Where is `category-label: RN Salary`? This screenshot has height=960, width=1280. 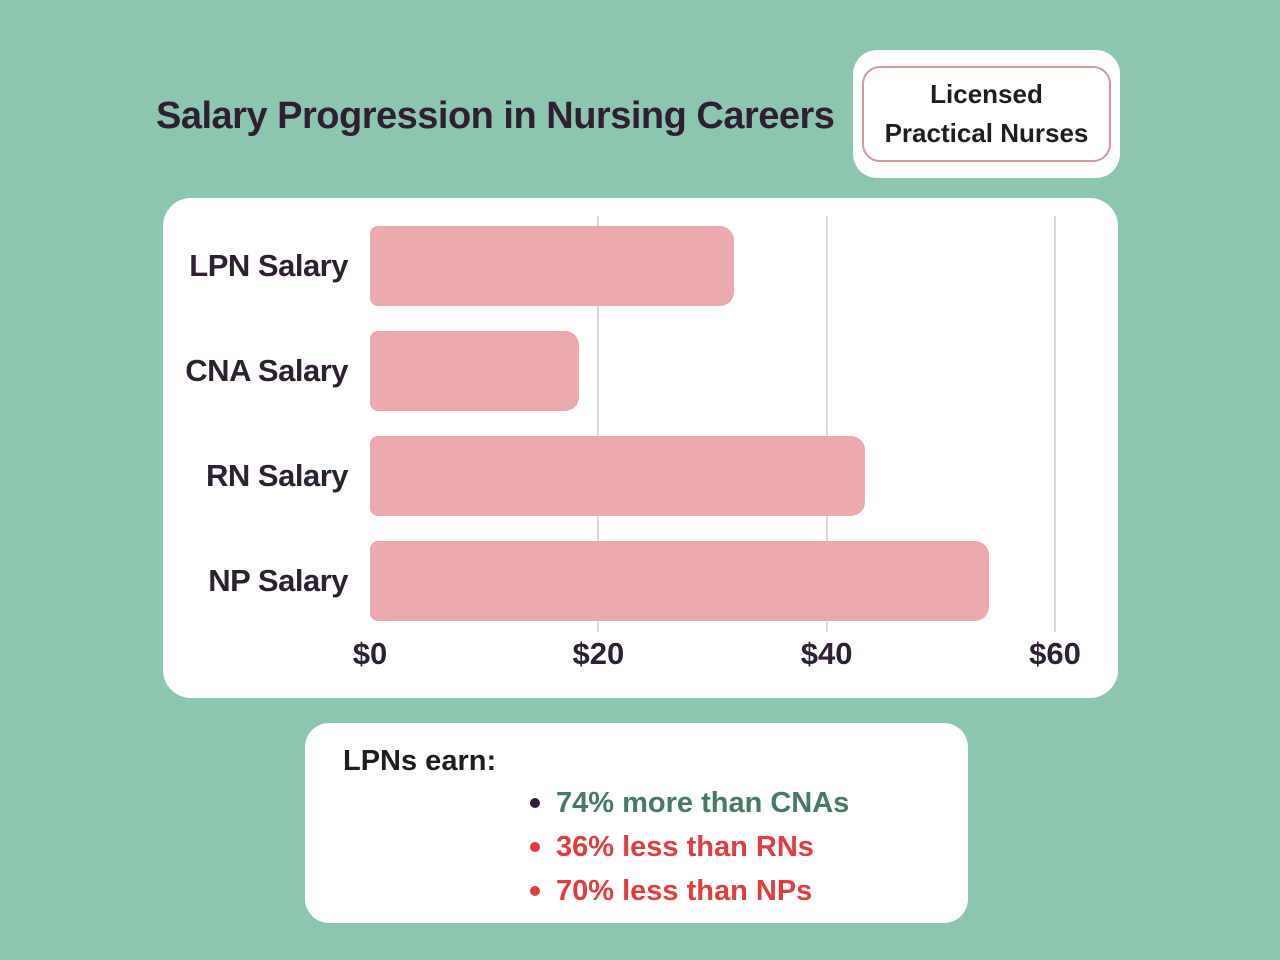 category-label: RN Salary is located at coordinates (277, 475).